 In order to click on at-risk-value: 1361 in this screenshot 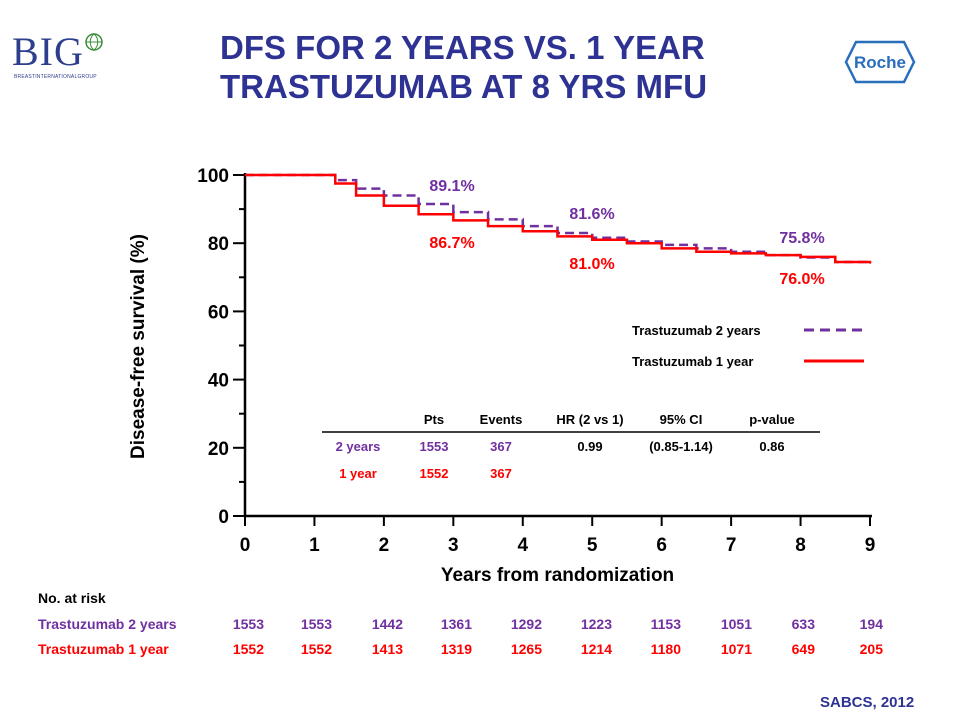, I will do `click(456, 624)`.